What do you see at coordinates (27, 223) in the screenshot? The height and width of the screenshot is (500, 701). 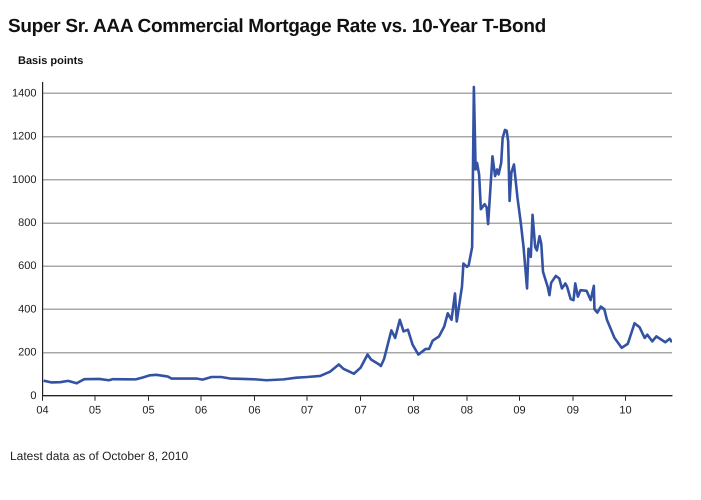 I see `y-tick-label: 800` at bounding box center [27, 223].